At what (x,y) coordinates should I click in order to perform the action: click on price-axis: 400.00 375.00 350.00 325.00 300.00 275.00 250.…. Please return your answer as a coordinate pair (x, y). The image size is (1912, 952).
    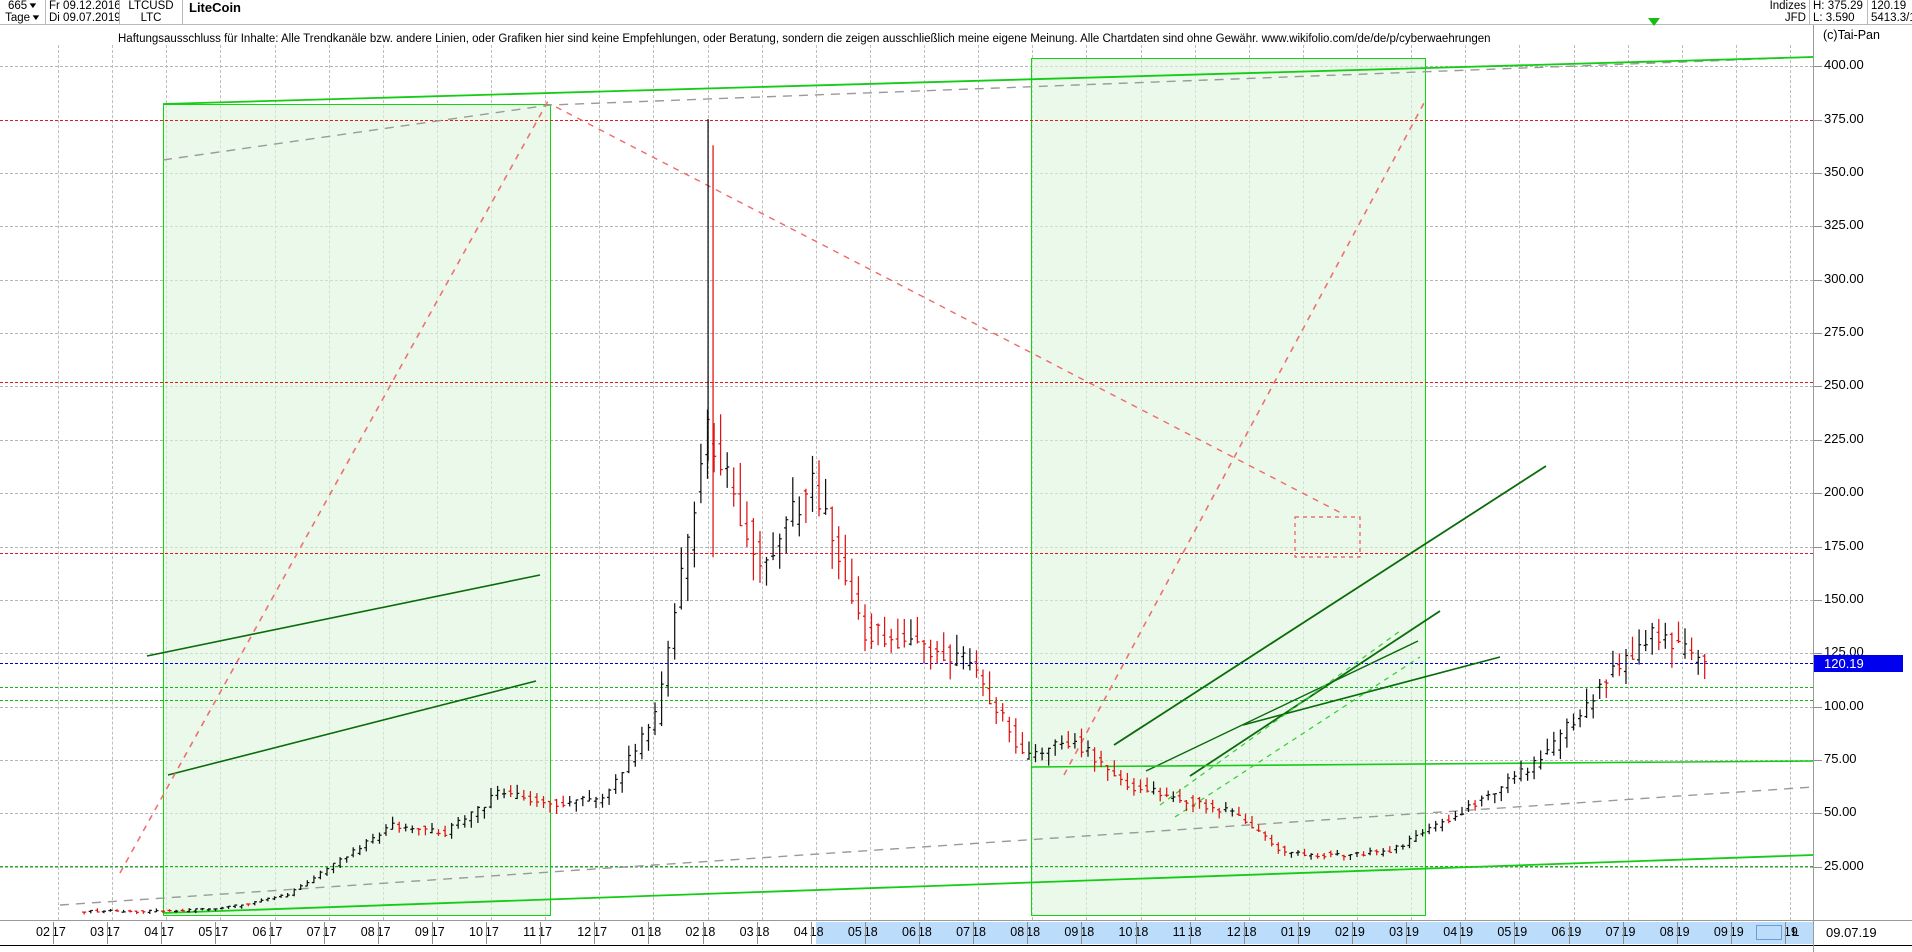
    Looking at the image, I should click on (1862, 472).